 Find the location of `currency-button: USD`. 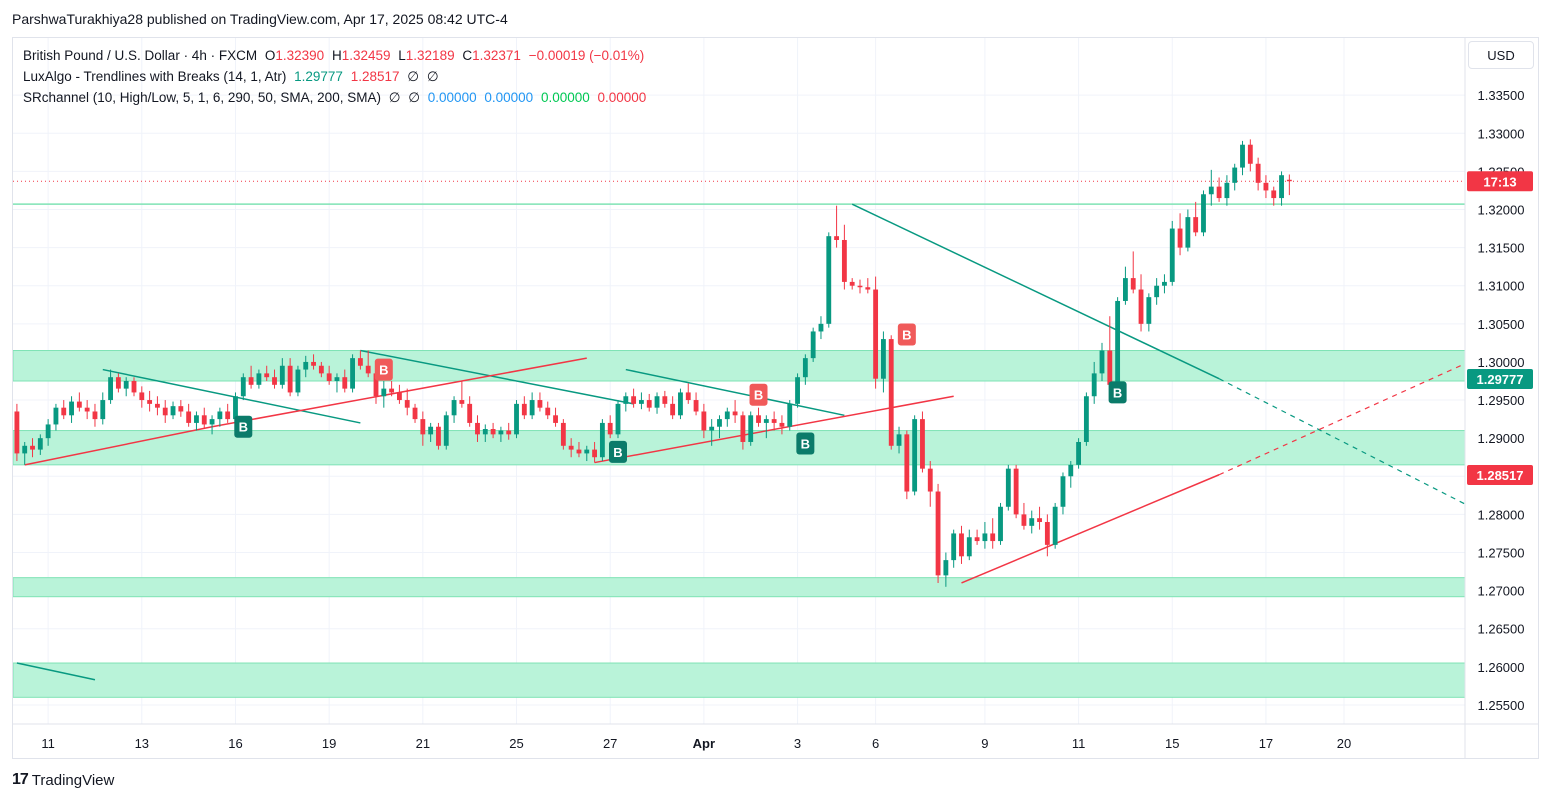

currency-button: USD is located at coordinates (1501, 55).